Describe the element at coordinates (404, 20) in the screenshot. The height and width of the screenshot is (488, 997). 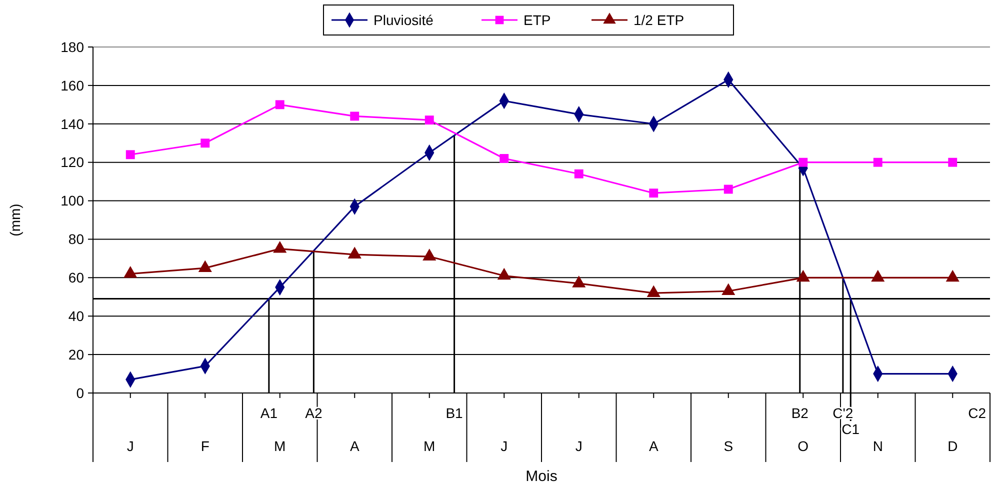
I see `legend-label: Pluviosité` at that location.